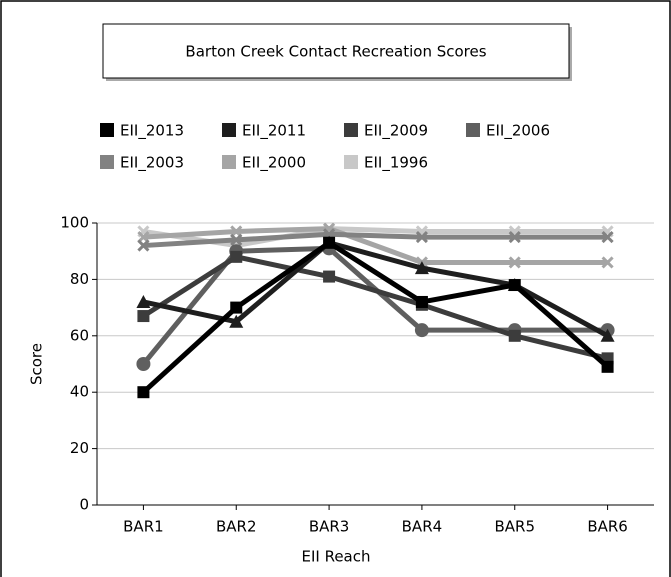 The height and width of the screenshot is (577, 671). What do you see at coordinates (37, 364) in the screenshot?
I see `y-axis-label: Score` at bounding box center [37, 364].